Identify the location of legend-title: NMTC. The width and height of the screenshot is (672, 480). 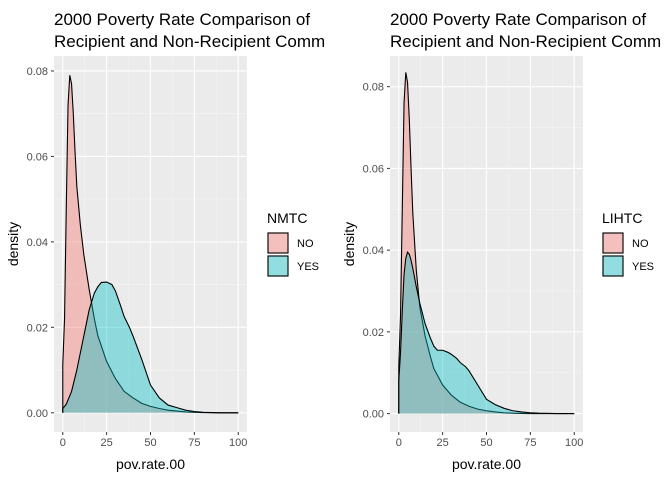
(287, 218).